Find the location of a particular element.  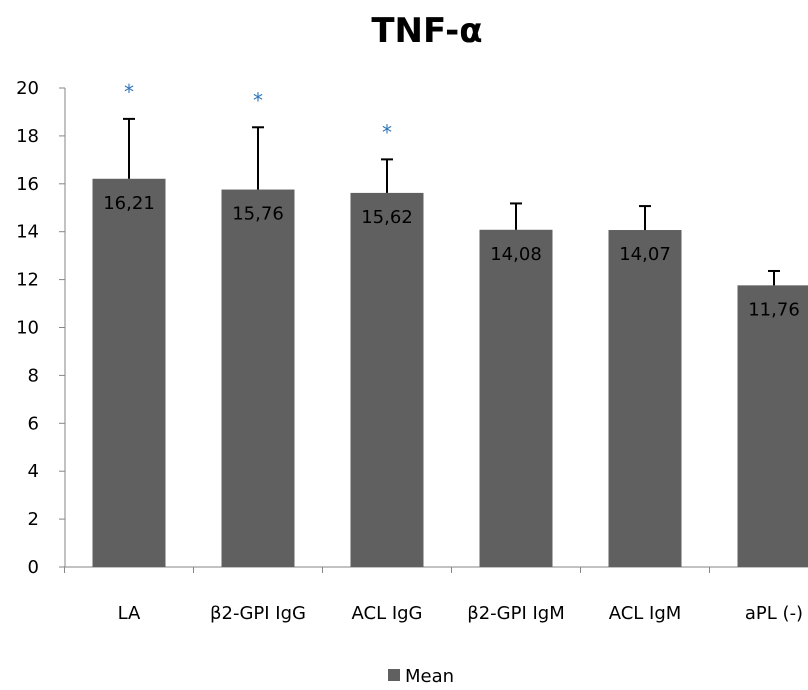

x-tick-label: aPL (-) is located at coordinates (774, 613).